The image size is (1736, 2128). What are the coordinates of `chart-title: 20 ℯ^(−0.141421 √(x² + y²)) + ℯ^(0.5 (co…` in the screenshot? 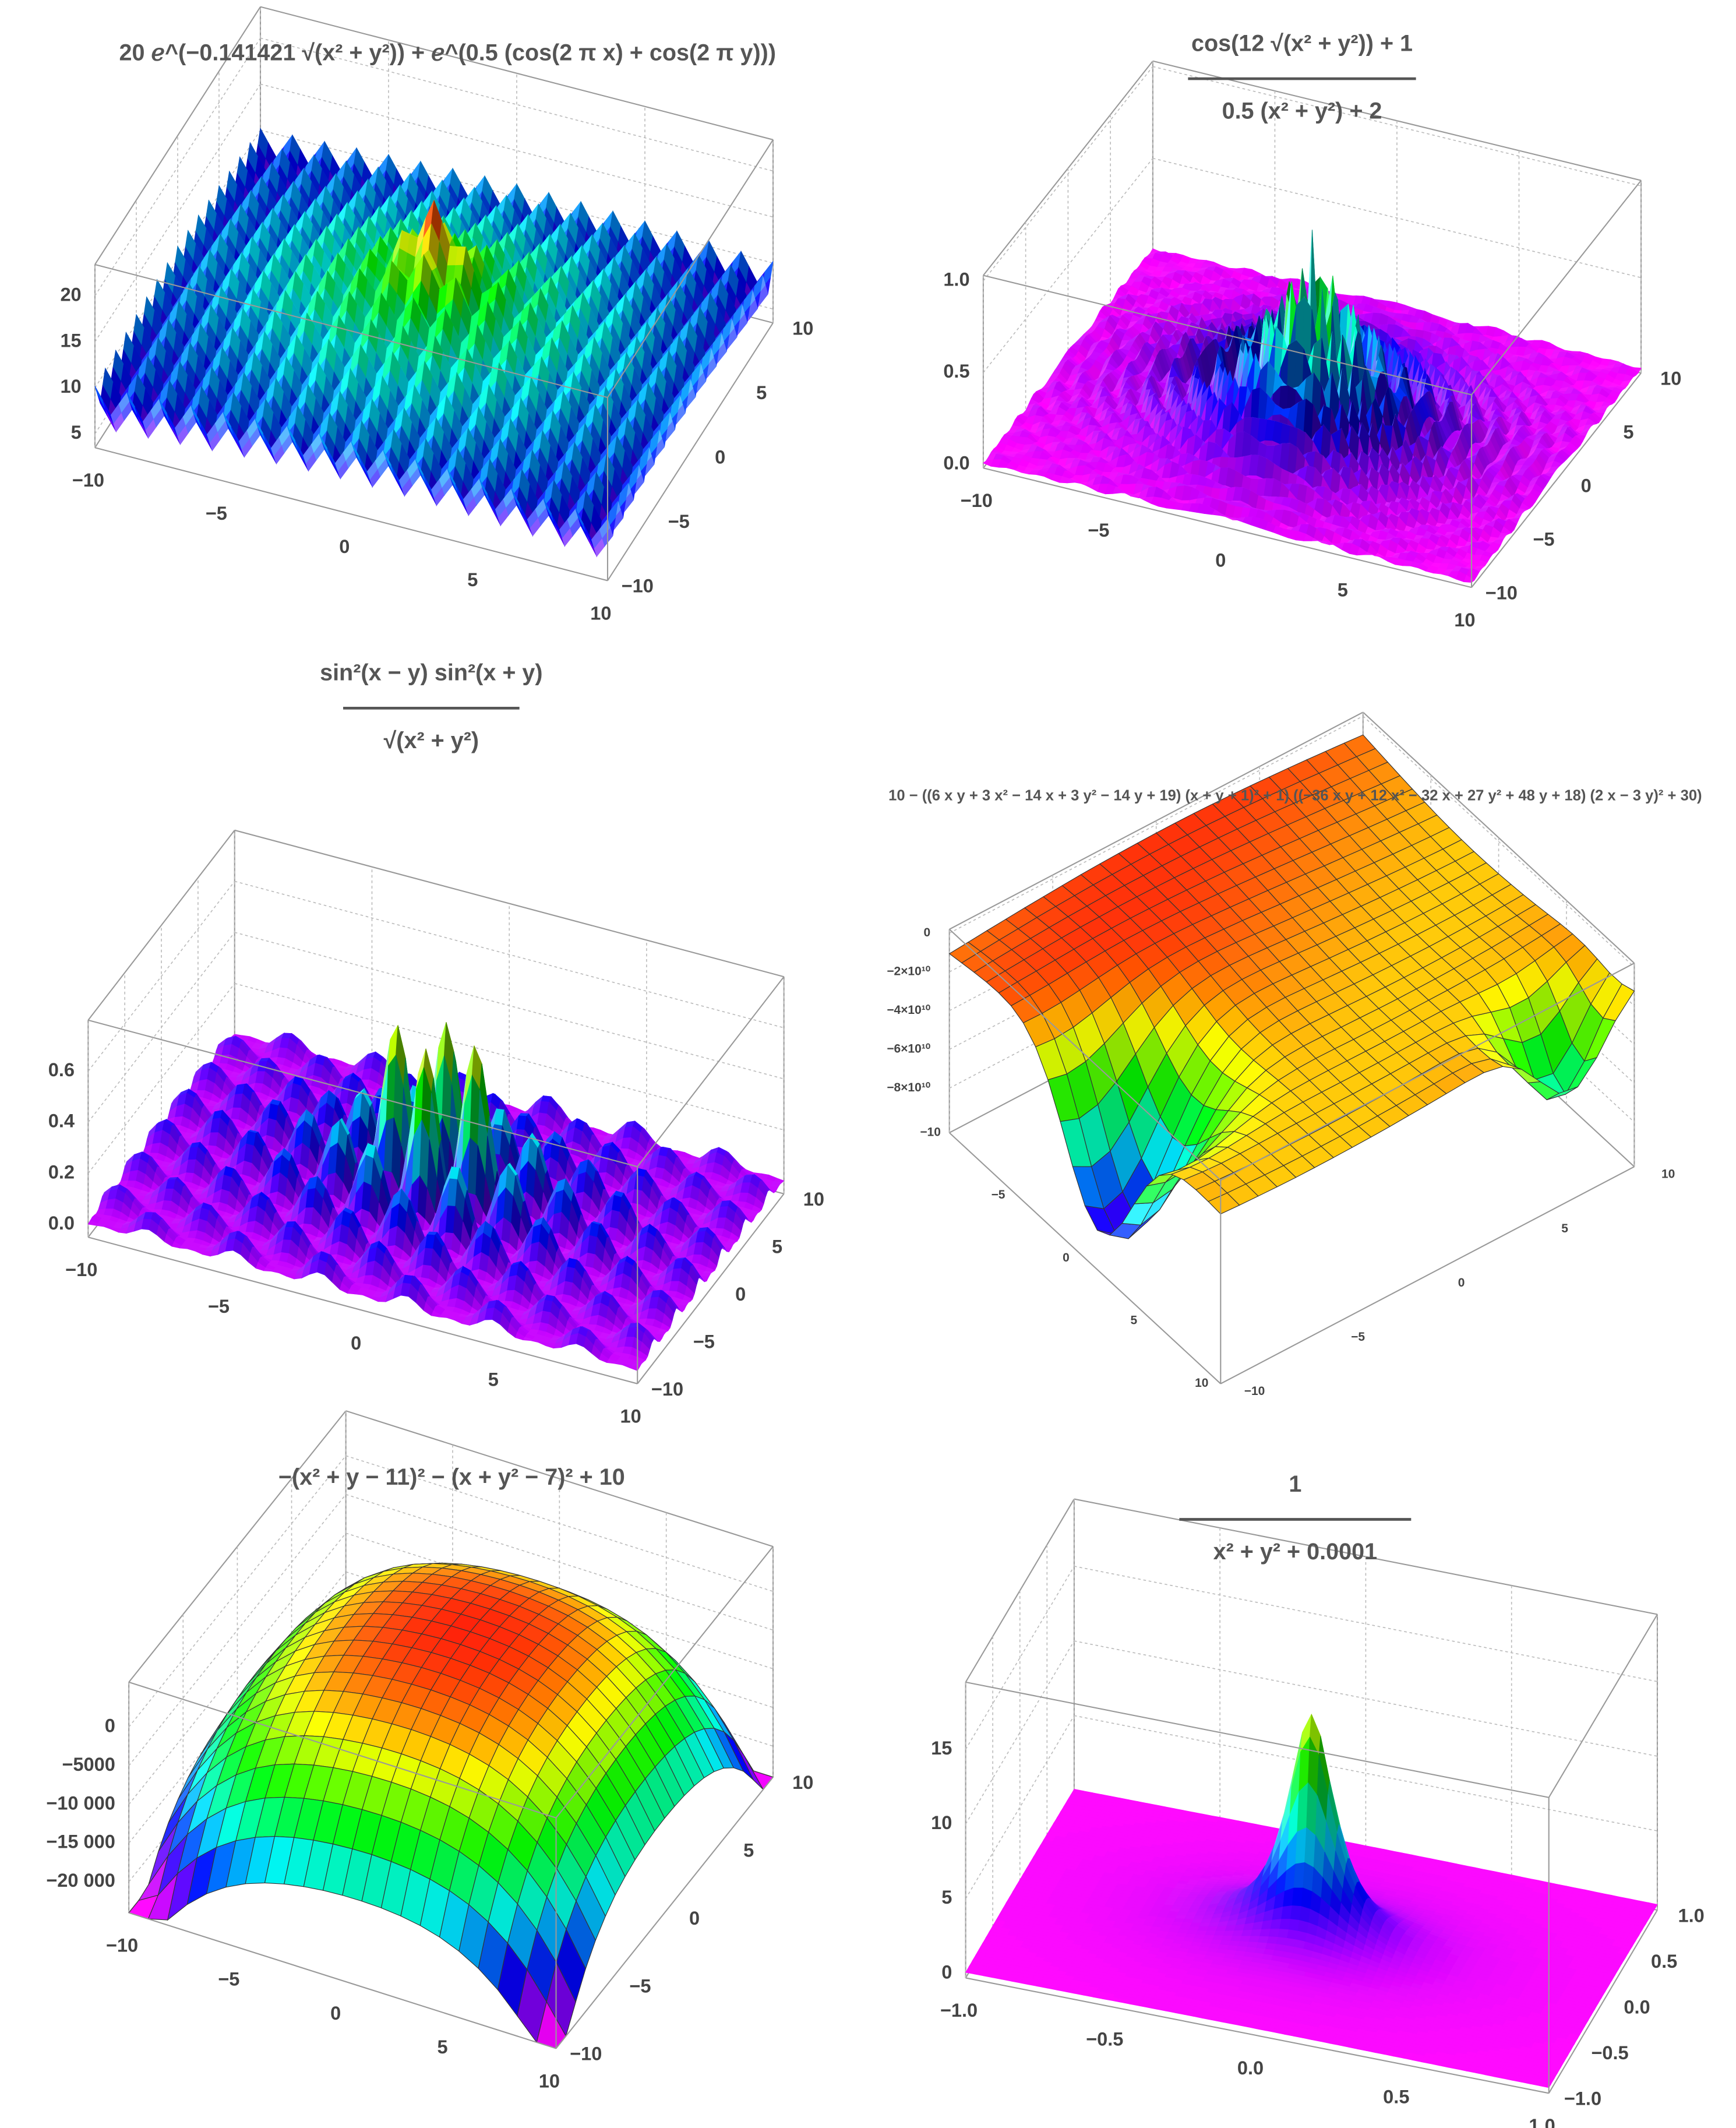 It's located at (447, 53).